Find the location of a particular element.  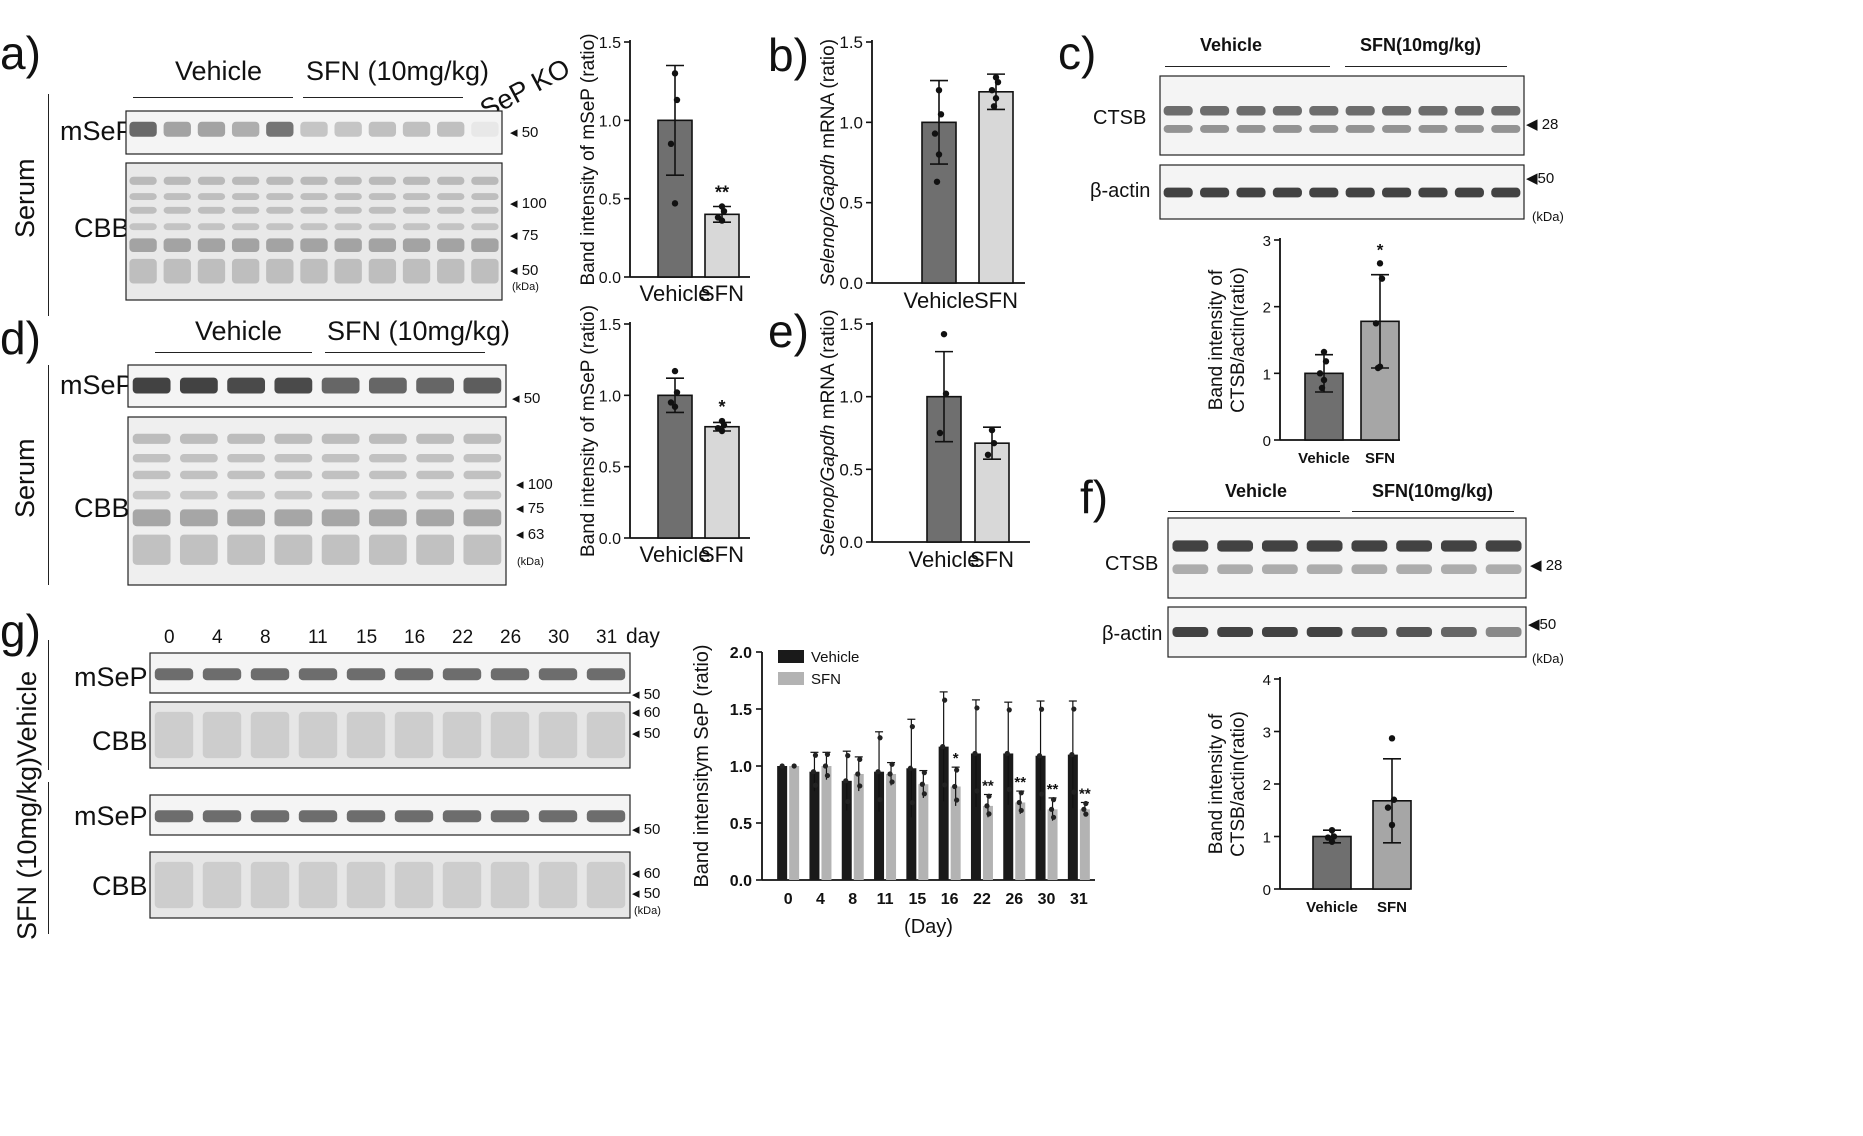

chart-b-y-label: Selenop/Gapdh mRNA (ratio) is located at coordinates (828, 162).